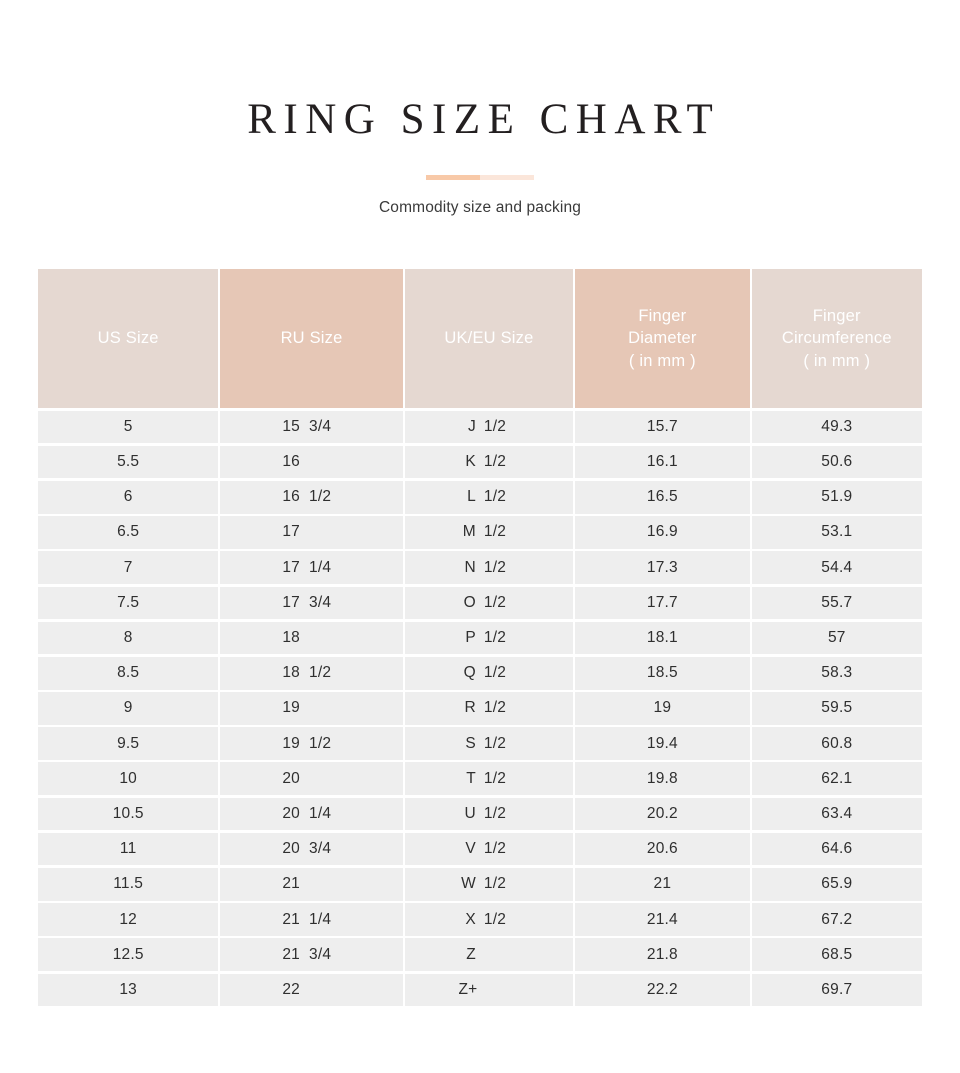 The image size is (960, 1073). Describe the element at coordinates (128, 638) in the screenshot. I see `cell-us-size: 8` at that location.